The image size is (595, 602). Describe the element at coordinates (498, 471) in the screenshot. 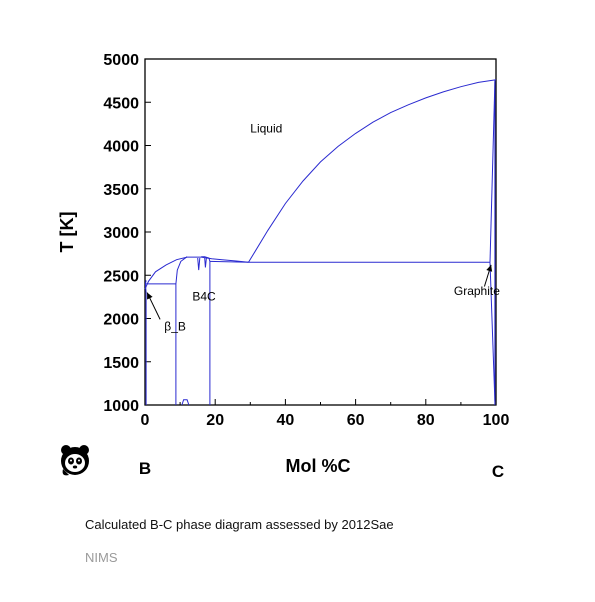

I see `endpoint-label-right: C` at that location.